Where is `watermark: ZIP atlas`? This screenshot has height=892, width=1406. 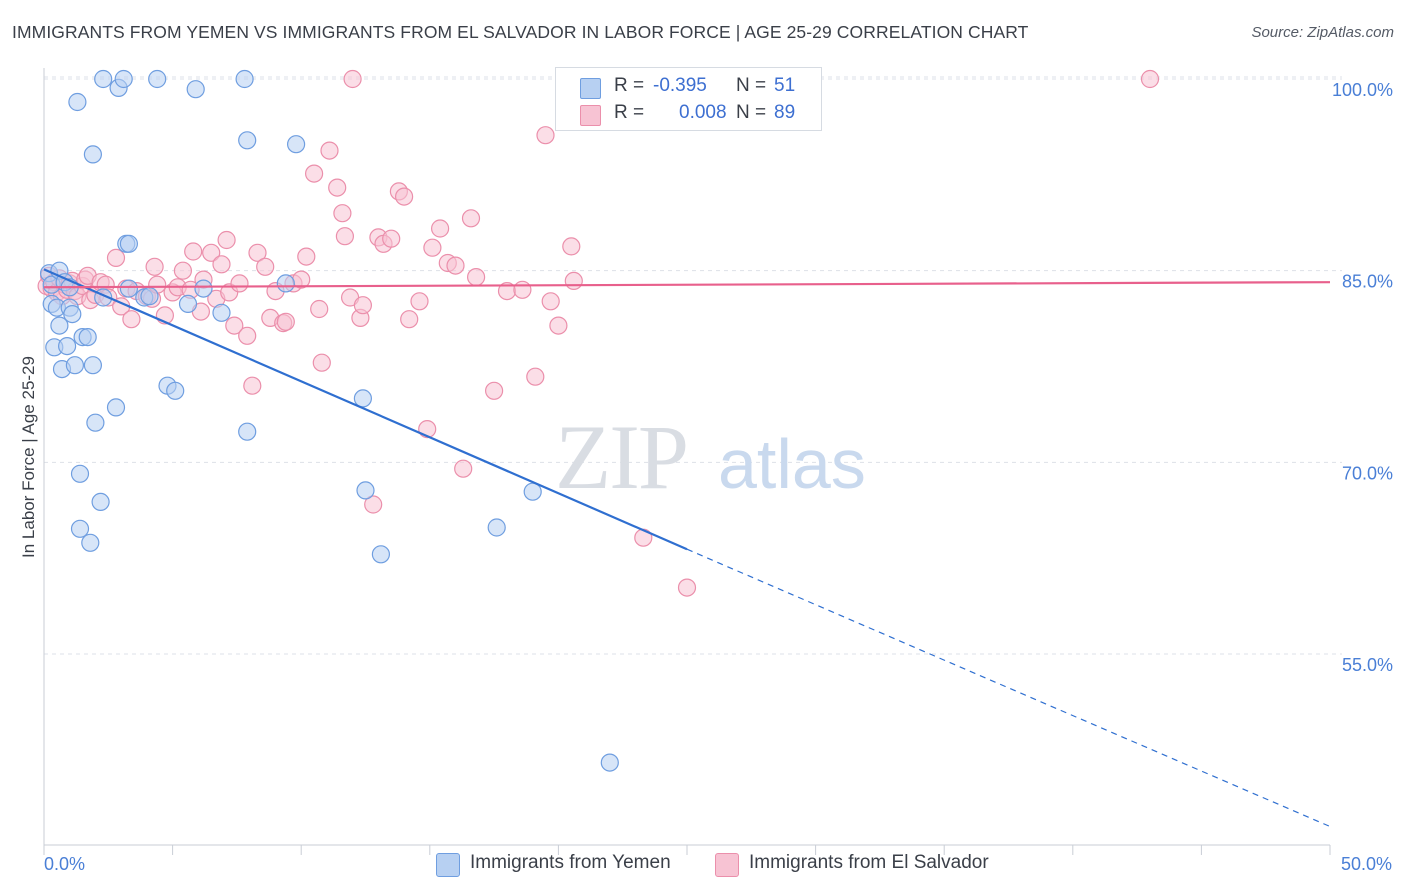 watermark: ZIP atlas is located at coordinates (710, 457).